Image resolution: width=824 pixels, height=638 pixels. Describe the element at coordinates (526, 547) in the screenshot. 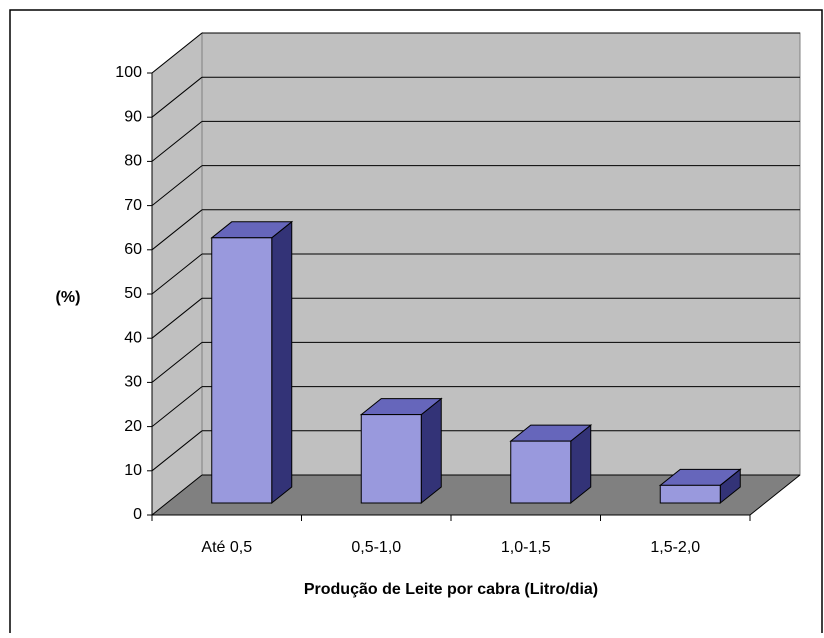

I see `x-tick-label: 1,0-1,5` at that location.